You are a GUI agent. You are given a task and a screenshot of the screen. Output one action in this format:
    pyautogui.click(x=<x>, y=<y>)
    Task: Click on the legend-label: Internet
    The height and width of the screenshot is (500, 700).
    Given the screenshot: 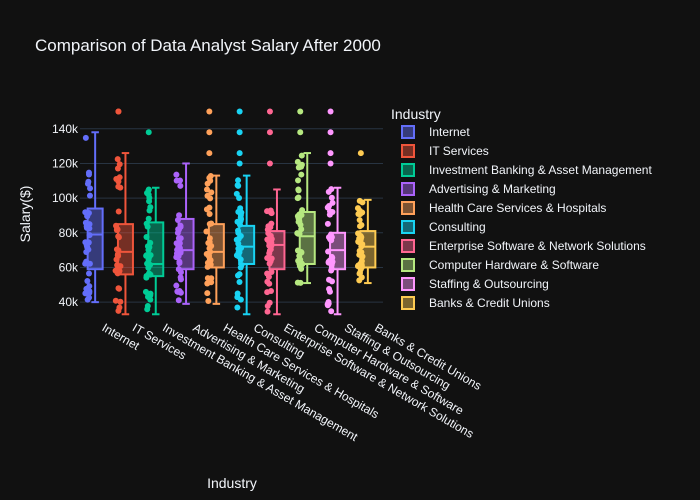 What is the action you would take?
    pyautogui.click(x=449, y=132)
    